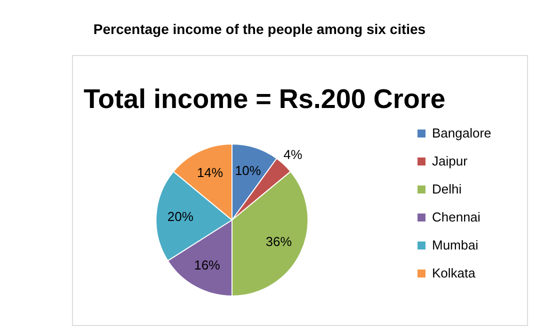 This screenshot has height=336, width=544. I want to click on legend-label: Mumbai, so click(455, 245).